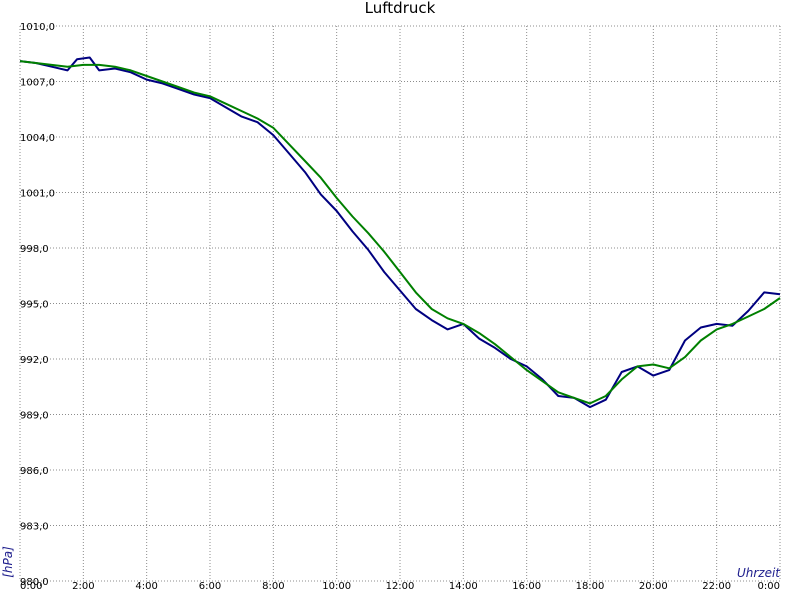  Describe the element at coordinates (146, 586) in the screenshot. I see `x-tick-label: 4:00` at that location.